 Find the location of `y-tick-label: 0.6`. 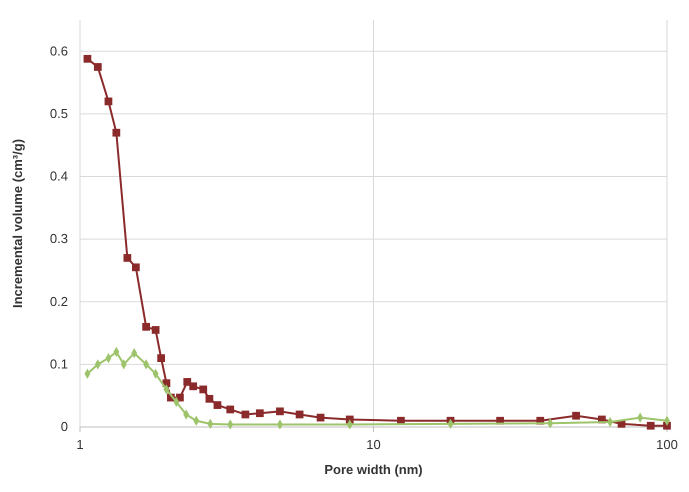

y-tick-label: 0.6 is located at coordinates (59, 50).